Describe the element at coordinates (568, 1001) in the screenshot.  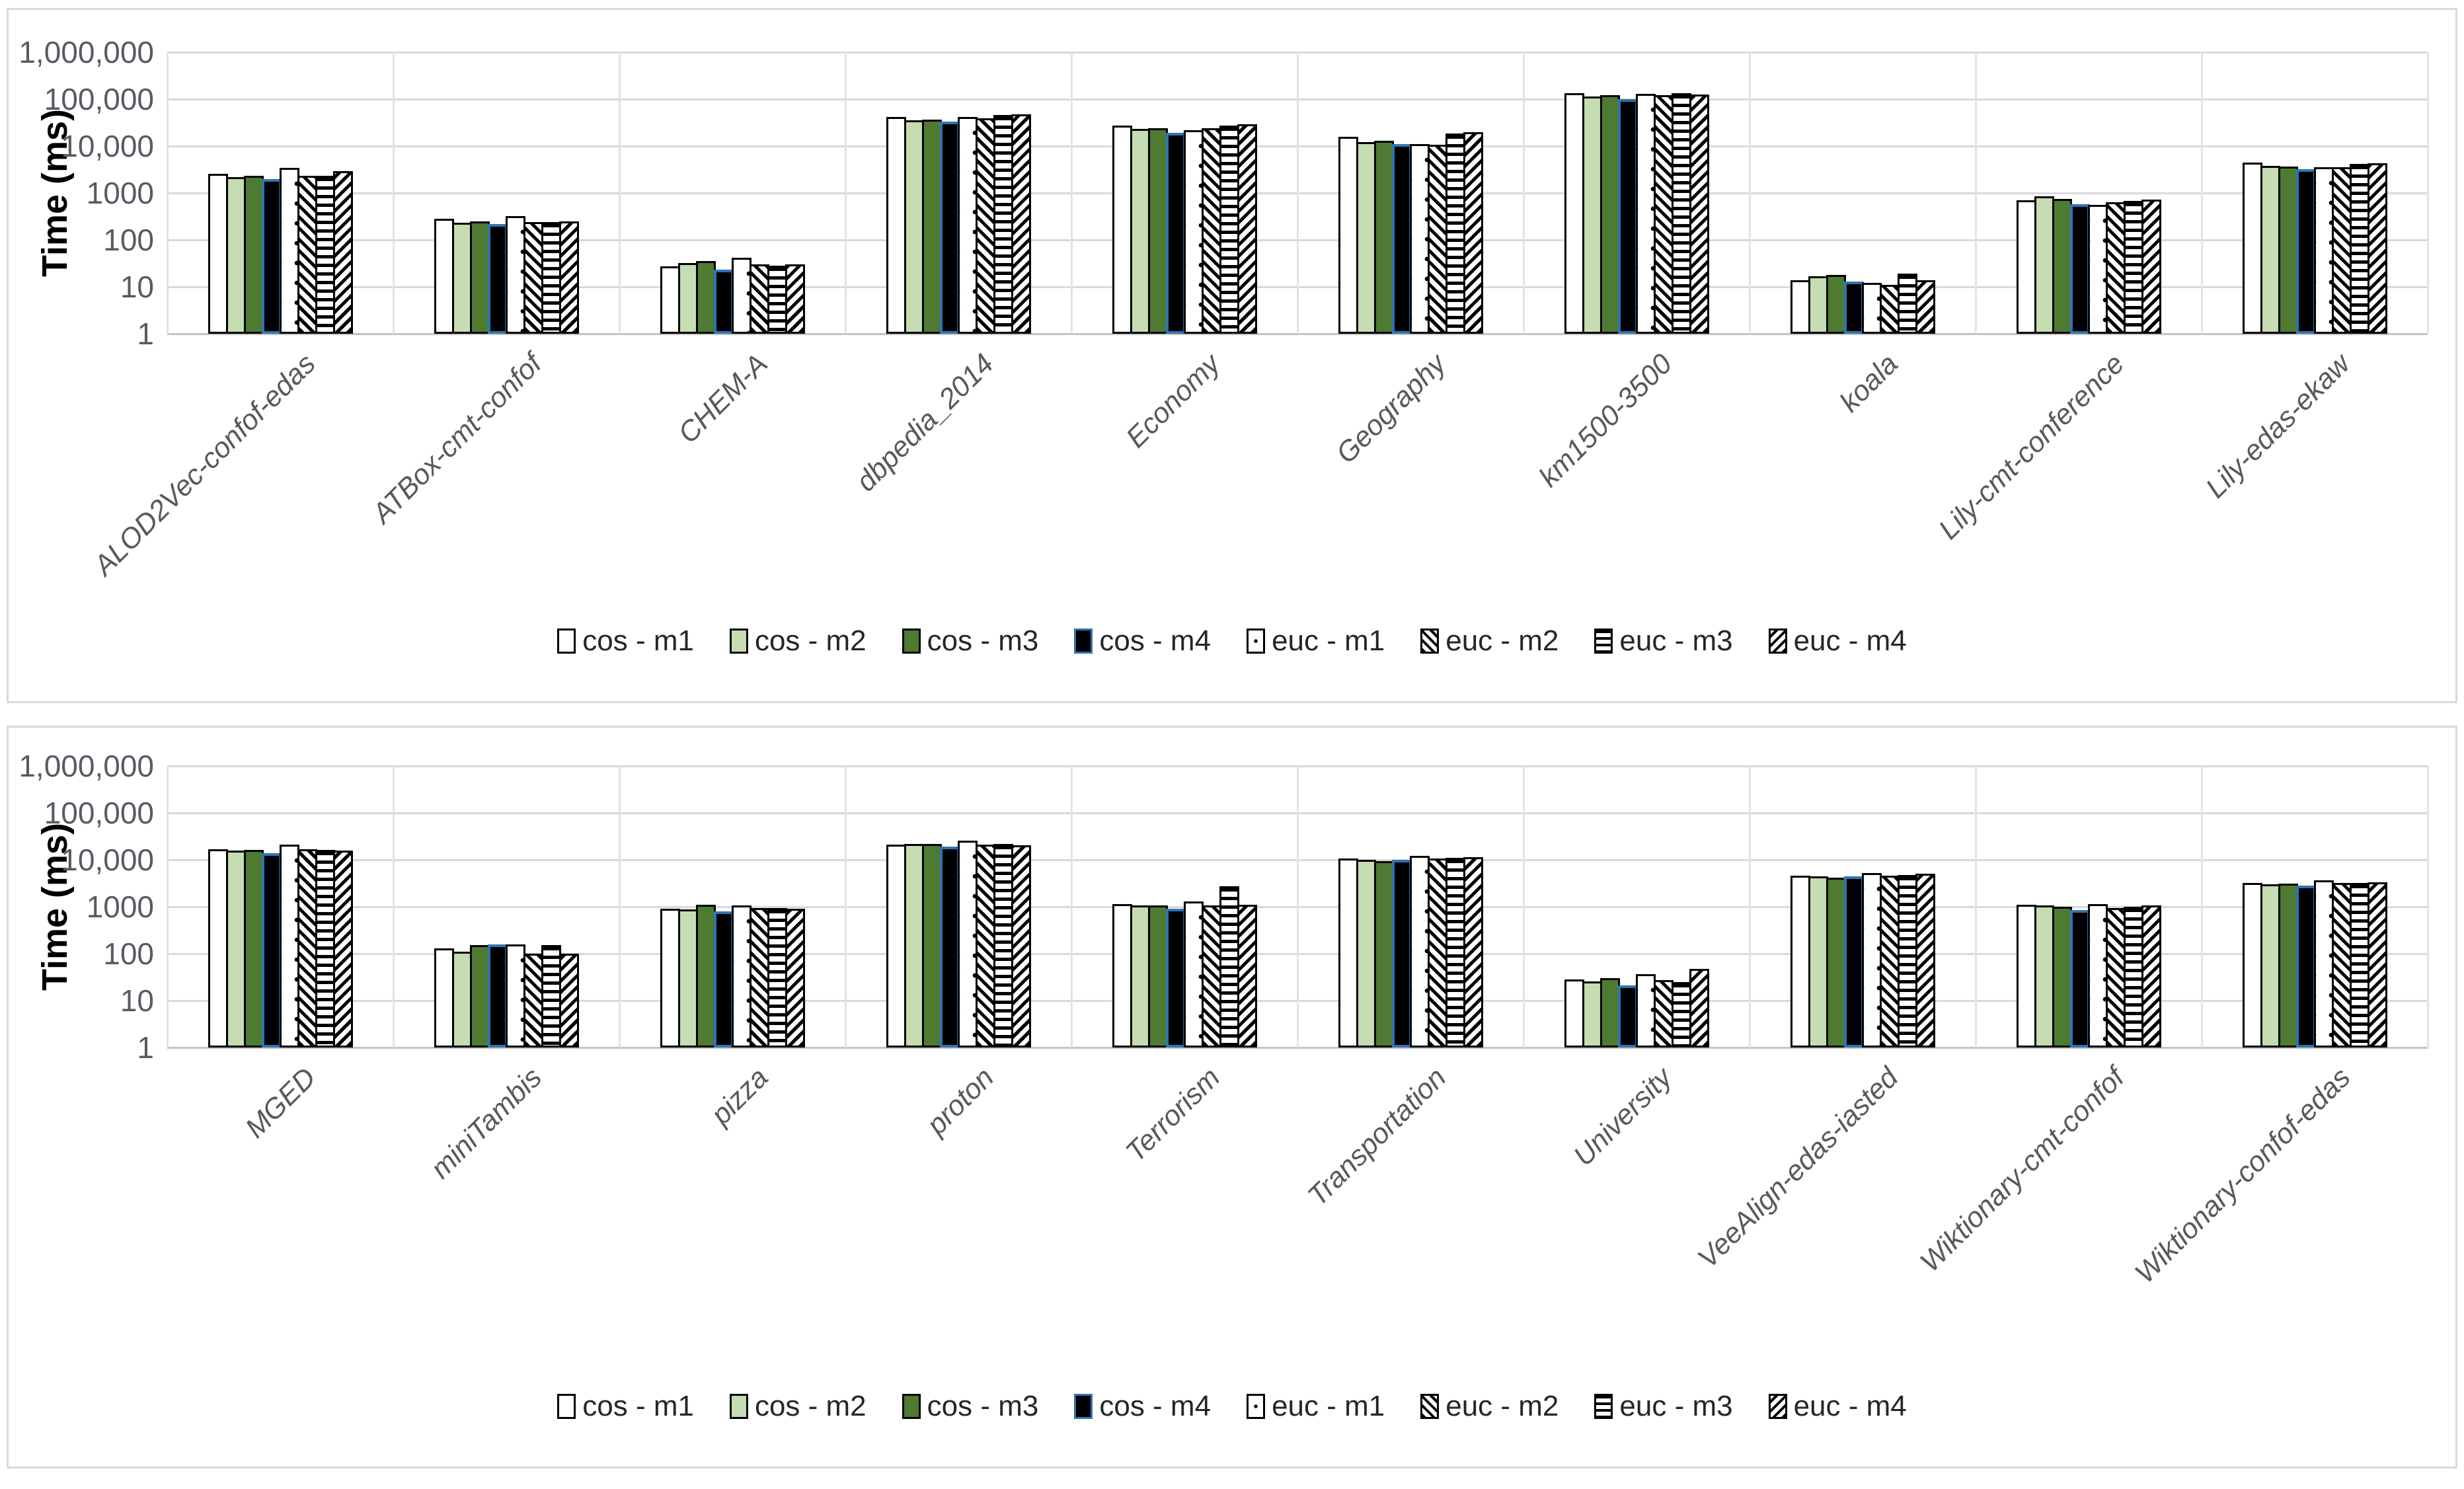
I see `bar-euc-m4-miniTambis` at that location.